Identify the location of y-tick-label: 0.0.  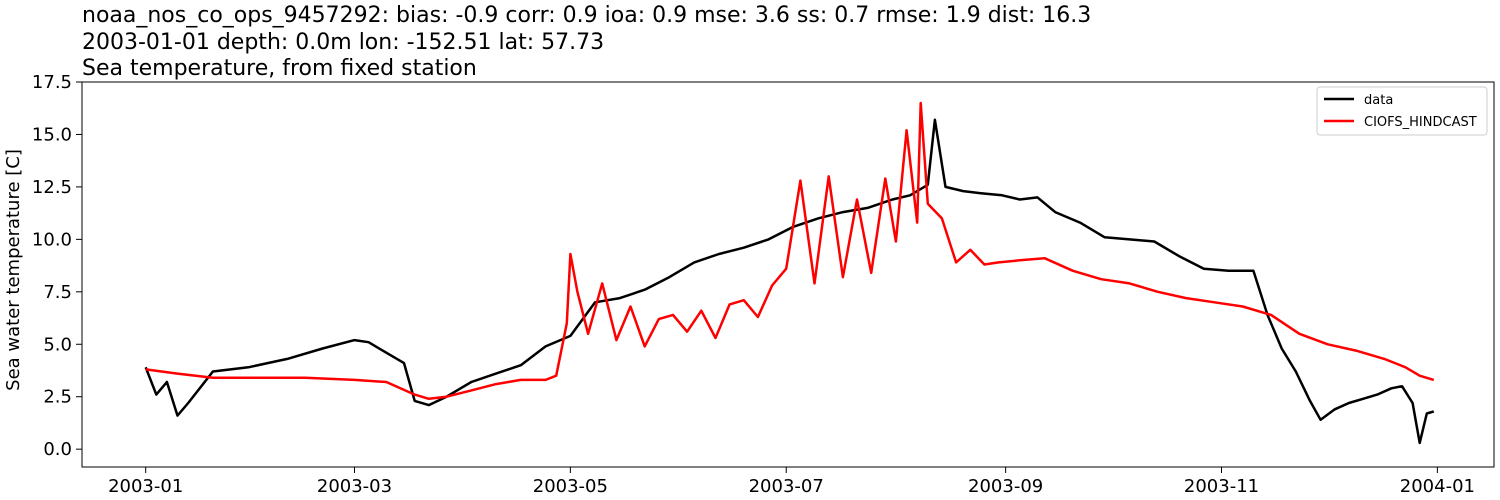
(57, 449).